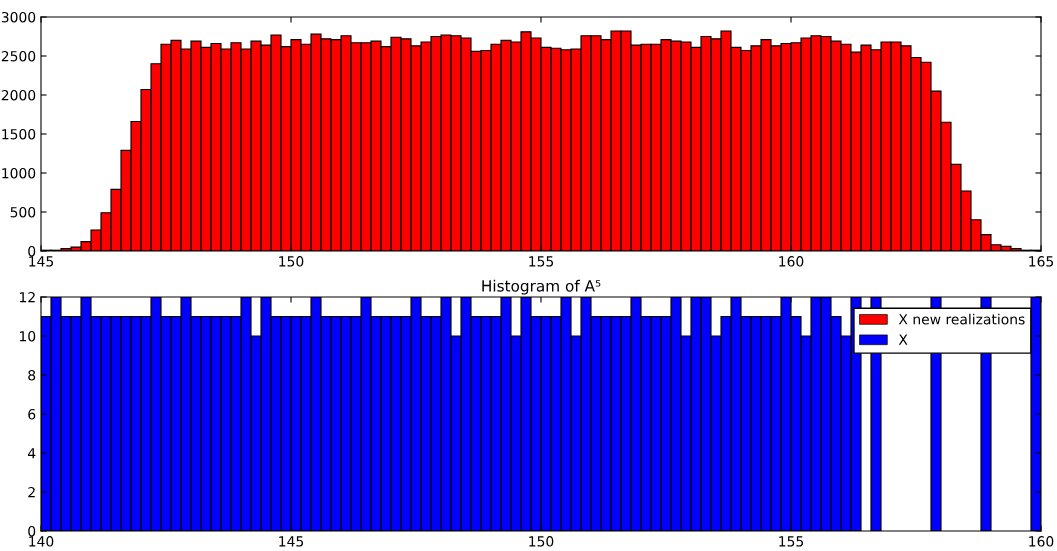 The height and width of the screenshot is (551, 1057). Describe the element at coordinates (18, 56) in the screenshot. I see `y-tick-label: 2500` at that location.